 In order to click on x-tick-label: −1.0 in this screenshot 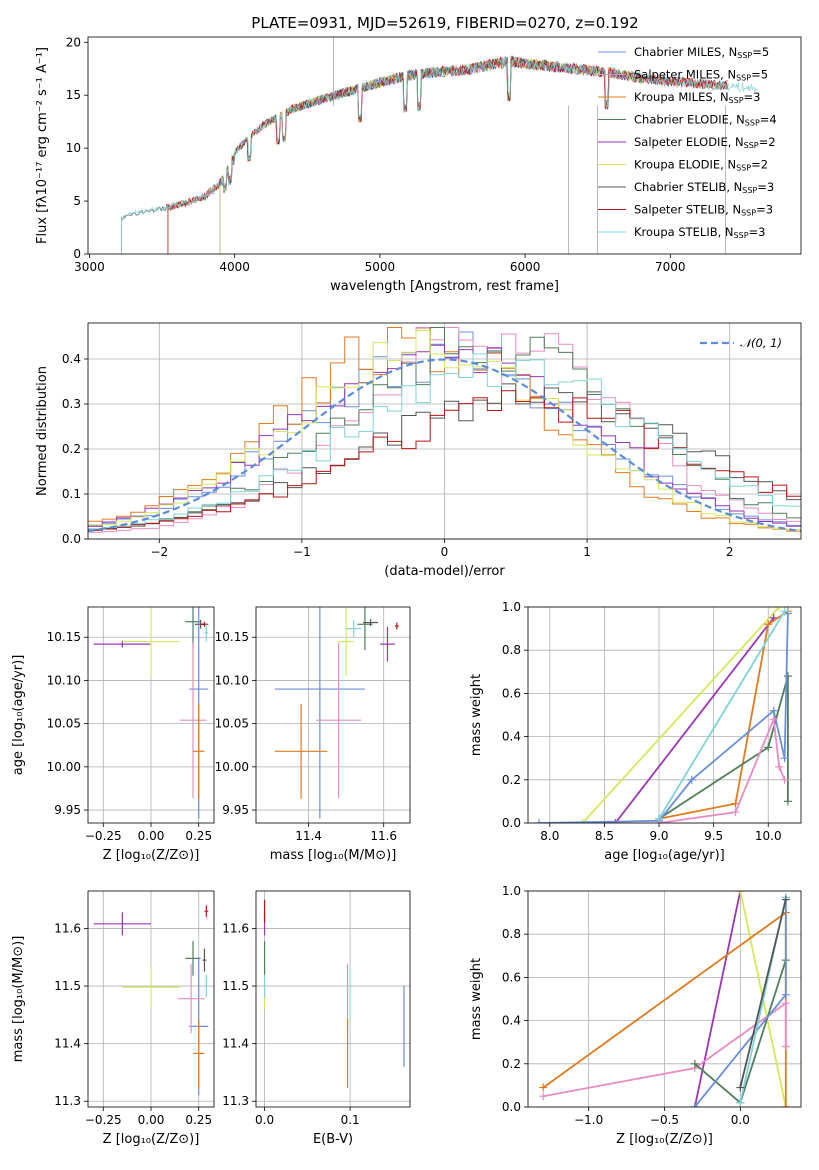, I will do `click(588, 1120)`.